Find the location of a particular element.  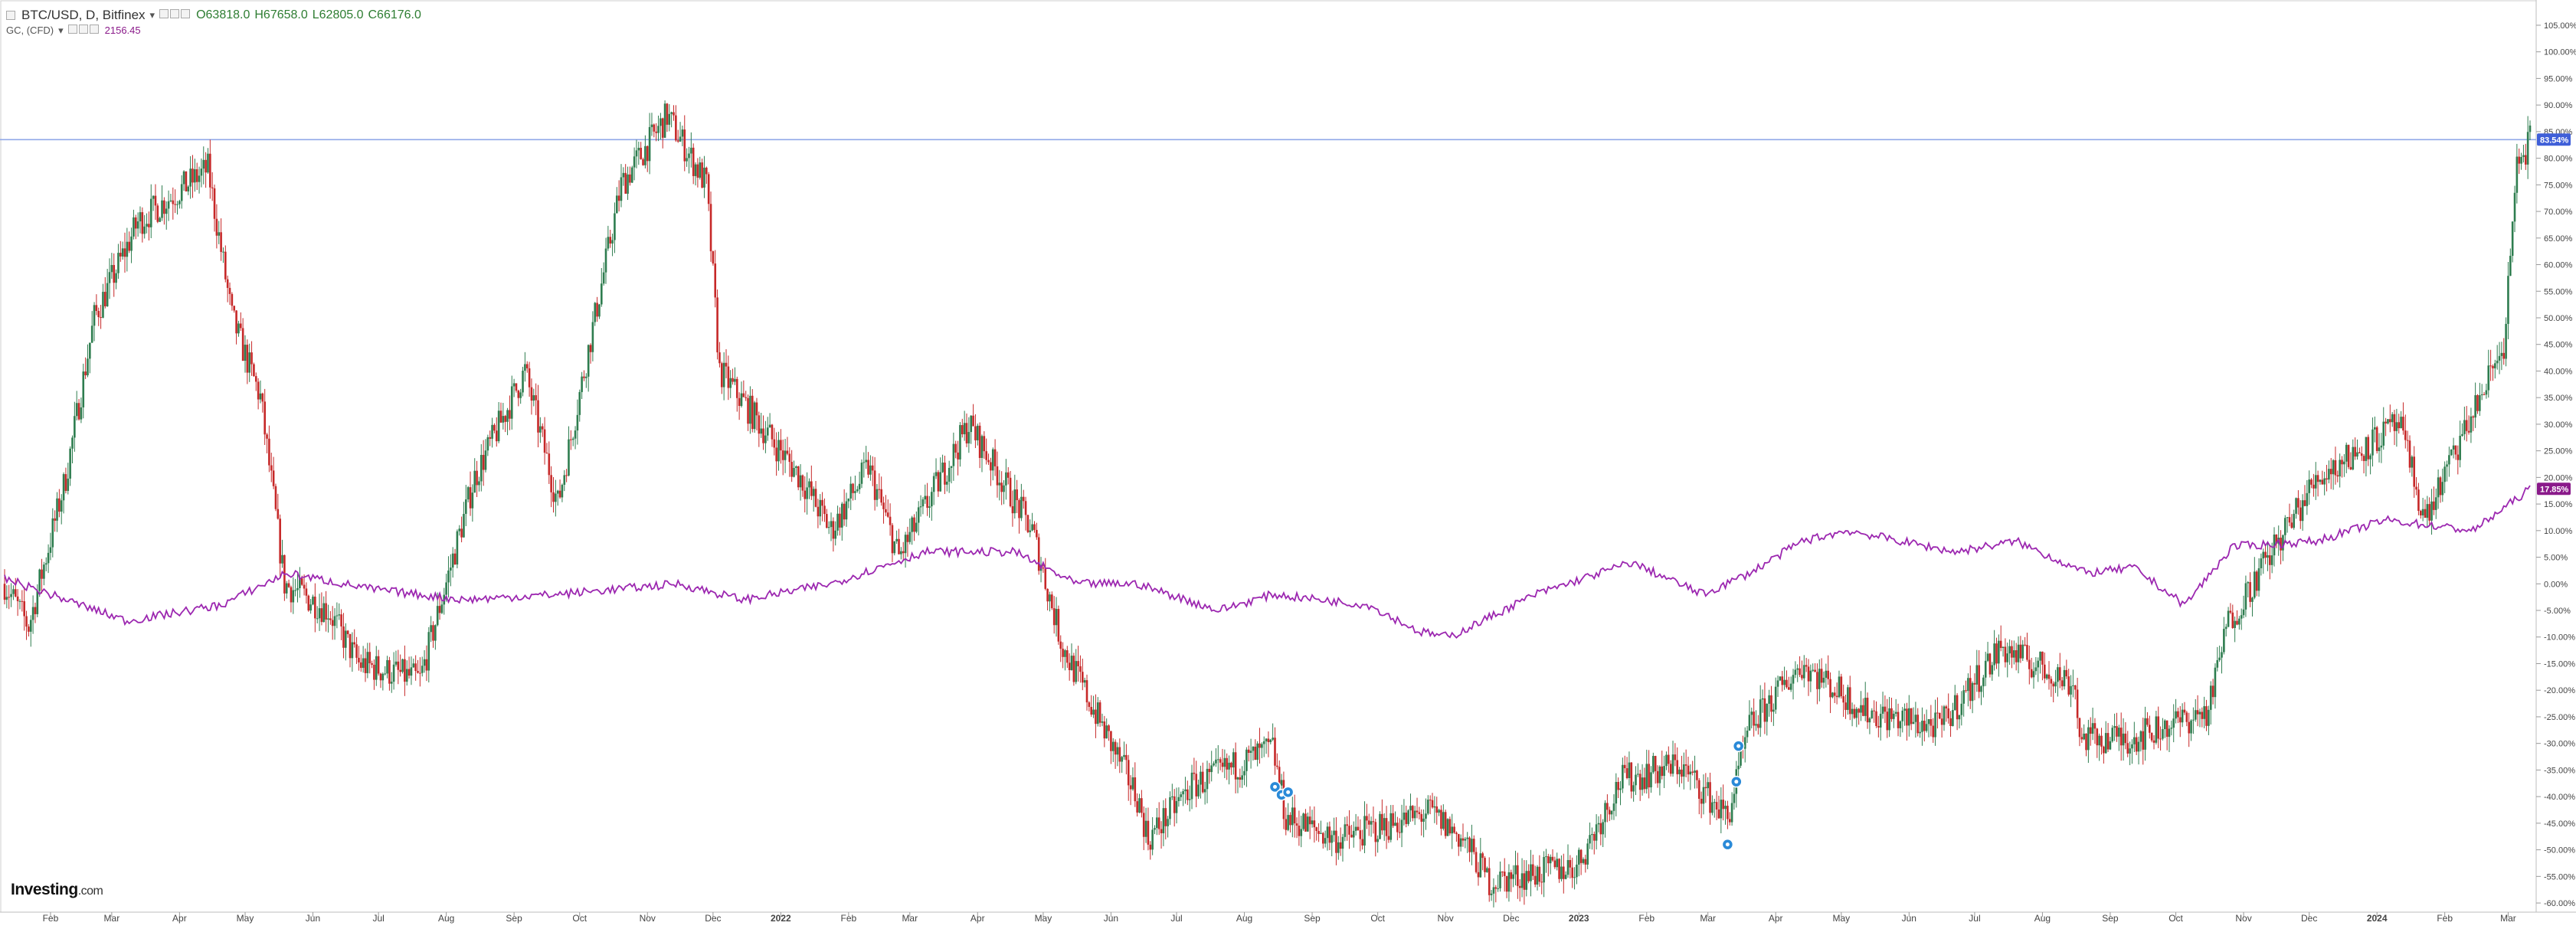

symbol-title: BTC/USD, D, Bitfinex is located at coordinates (83, 15).